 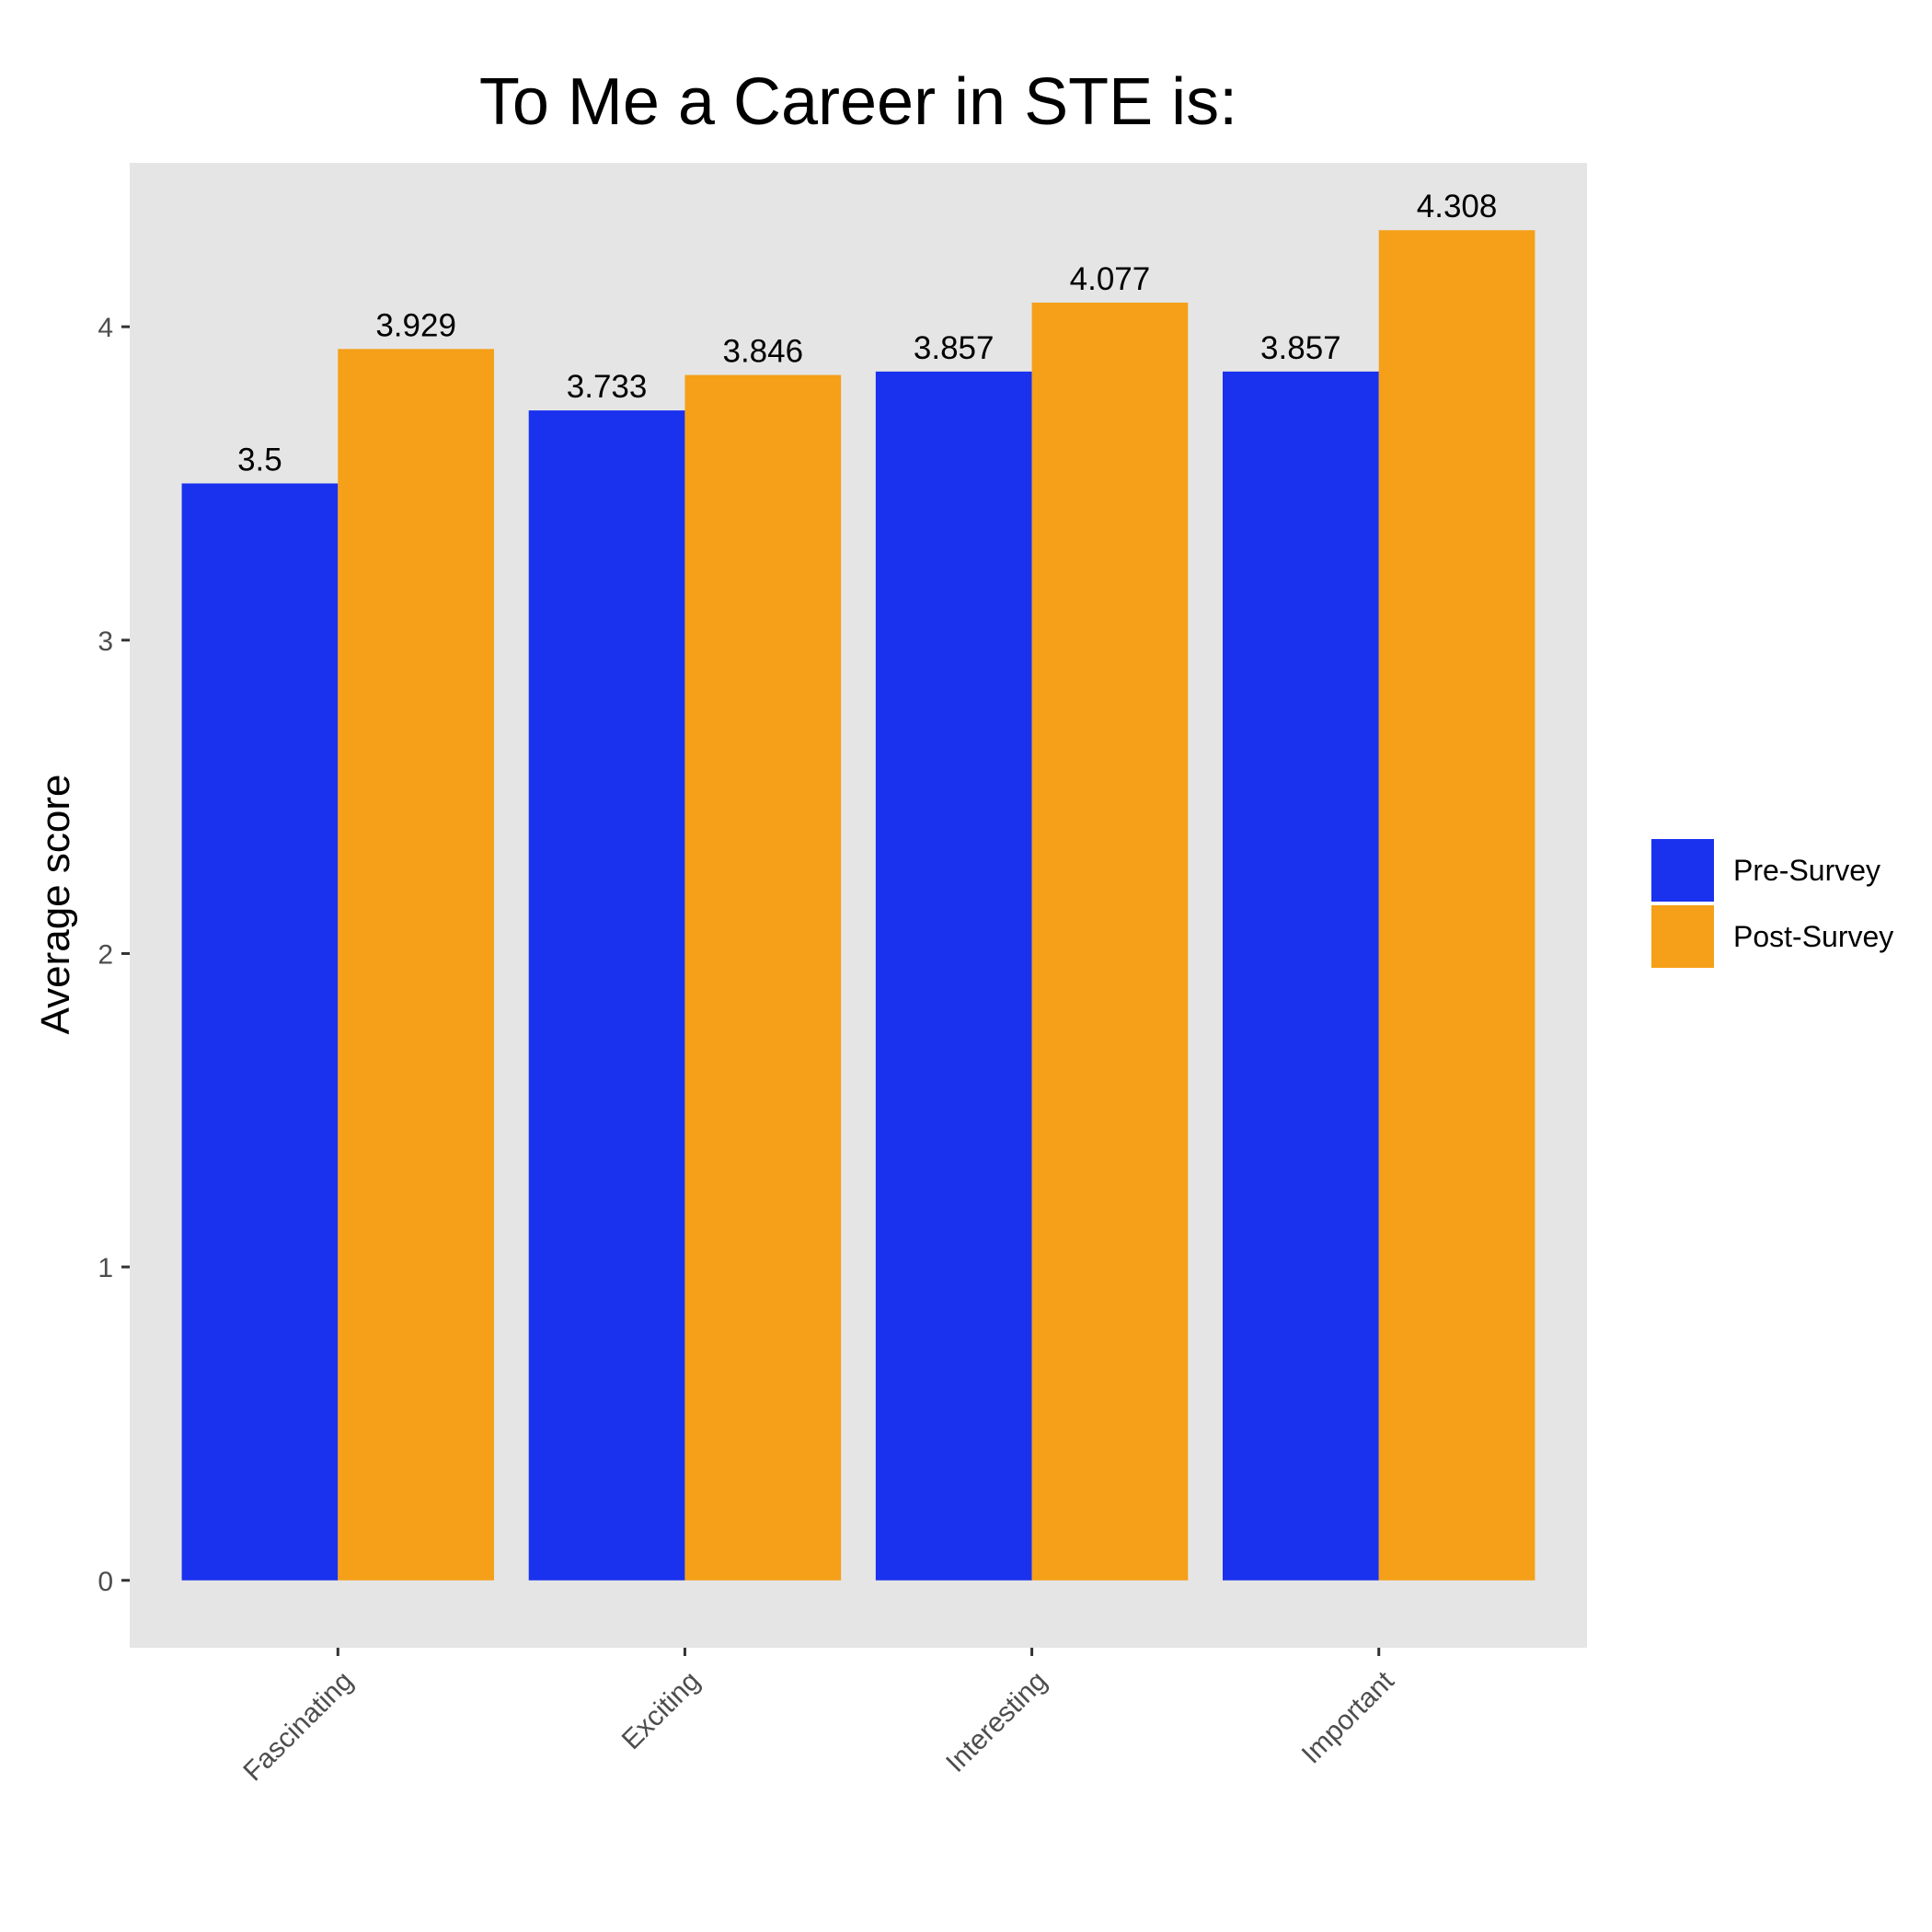 What do you see at coordinates (867, 333) in the screenshot?
I see `value-labels-layer: 3.5 3.733 3.857 3.857 3.929 3.846 4.077 4.308` at bounding box center [867, 333].